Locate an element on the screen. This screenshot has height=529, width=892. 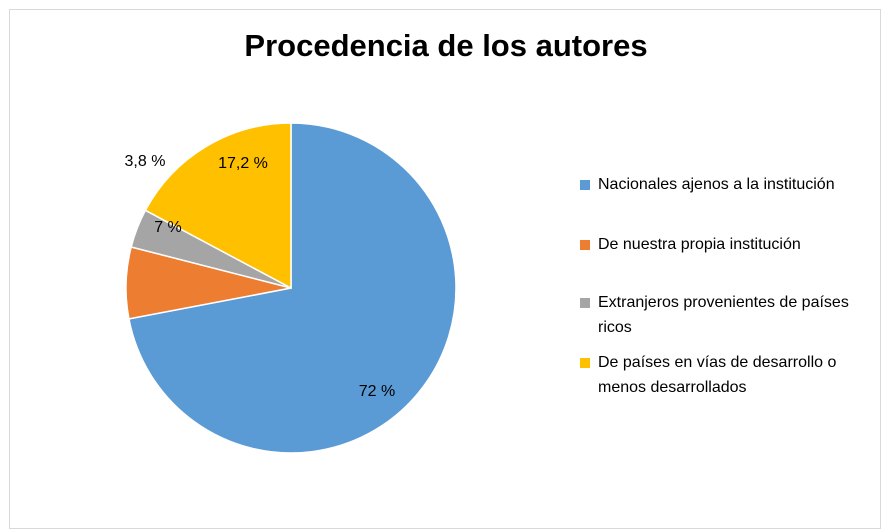
legend-item-1: Nacionales ajenos a la institución is located at coordinates (730, 184).